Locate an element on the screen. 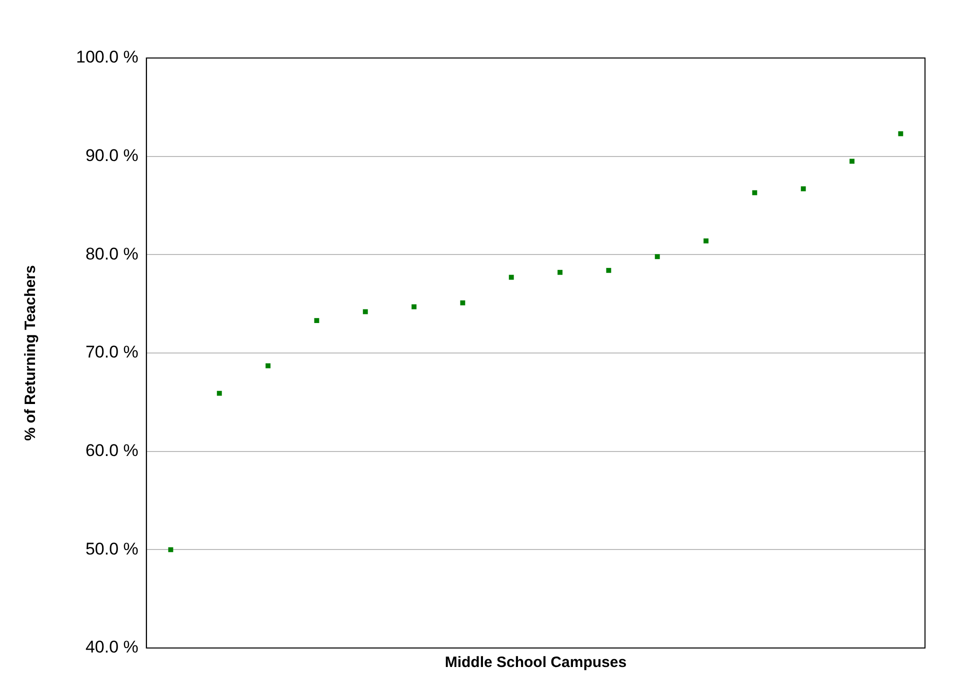 This screenshot has height=689, width=963. y-tick-label: 100.0 % is located at coordinates (107, 57).